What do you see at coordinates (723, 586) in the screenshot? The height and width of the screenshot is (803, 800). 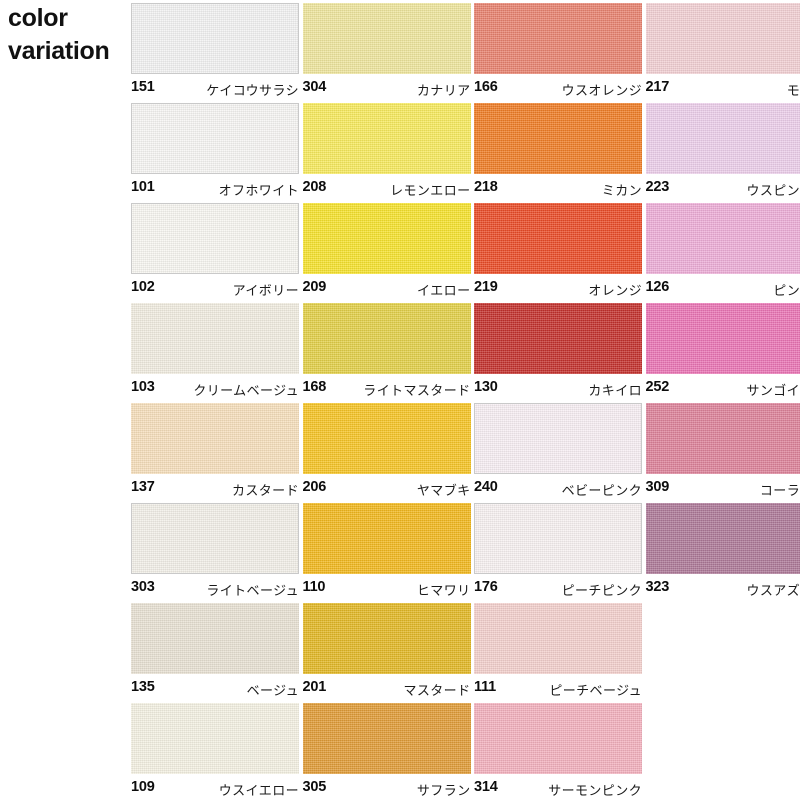 I see `swatch-caption: 323ウスアズキ` at bounding box center [723, 586].